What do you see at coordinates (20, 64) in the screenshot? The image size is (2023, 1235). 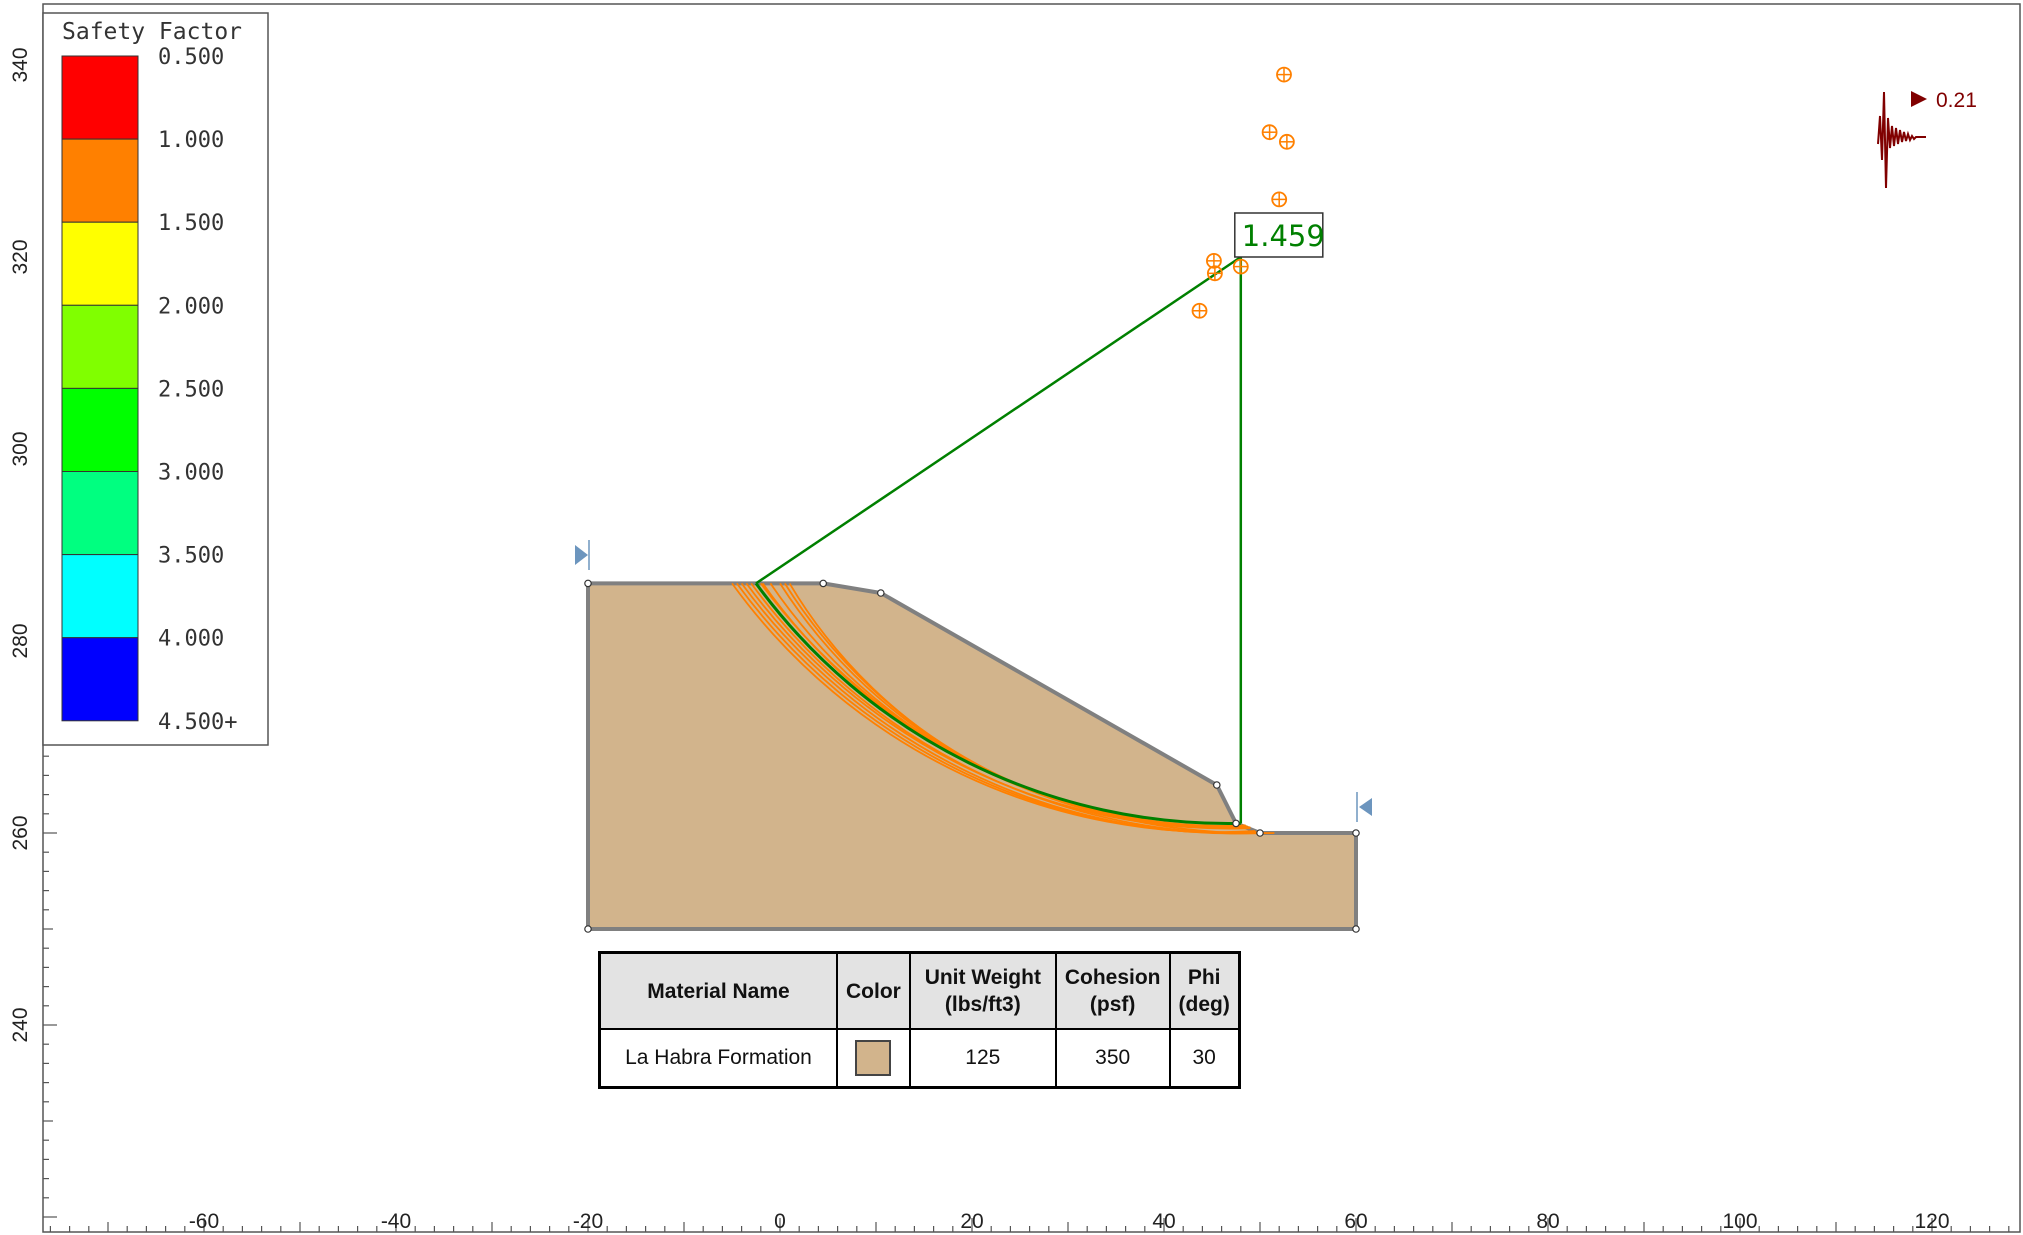 I see `y-axis-tick-label: 340` at bounding box center [20, 64].